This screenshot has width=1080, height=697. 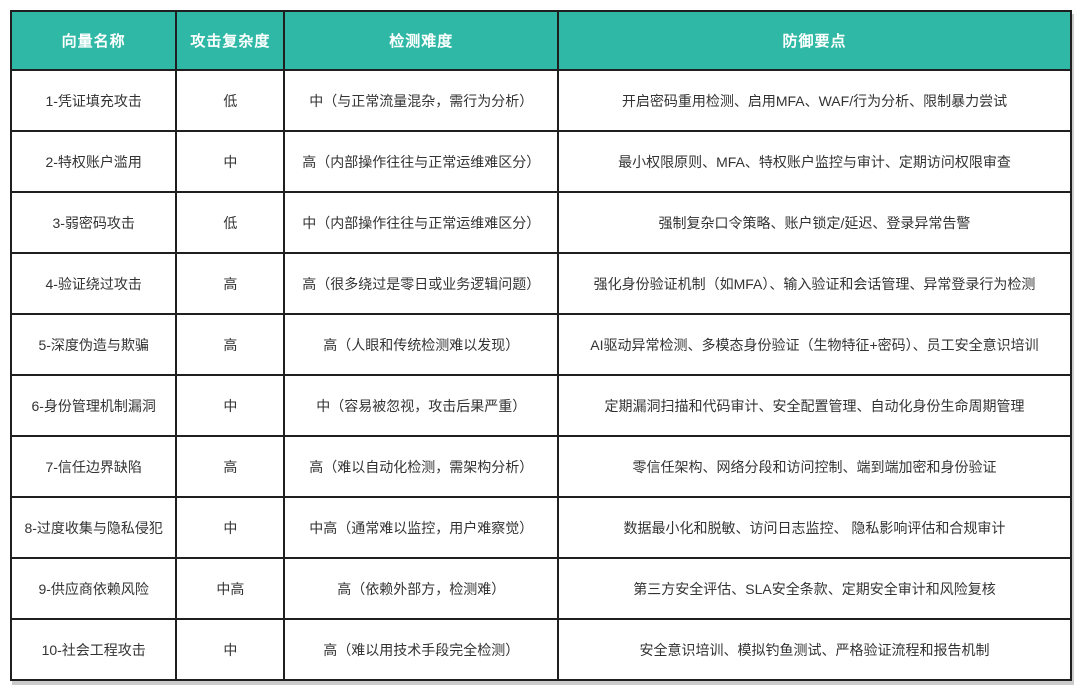 What do you see at coordinates (814, 649) in the screenshot?
I see `cell-defense-points: 安全意识培训、模拟钓鱼测试、严格验证流程和报告机制` at bounding box center [814, 649].